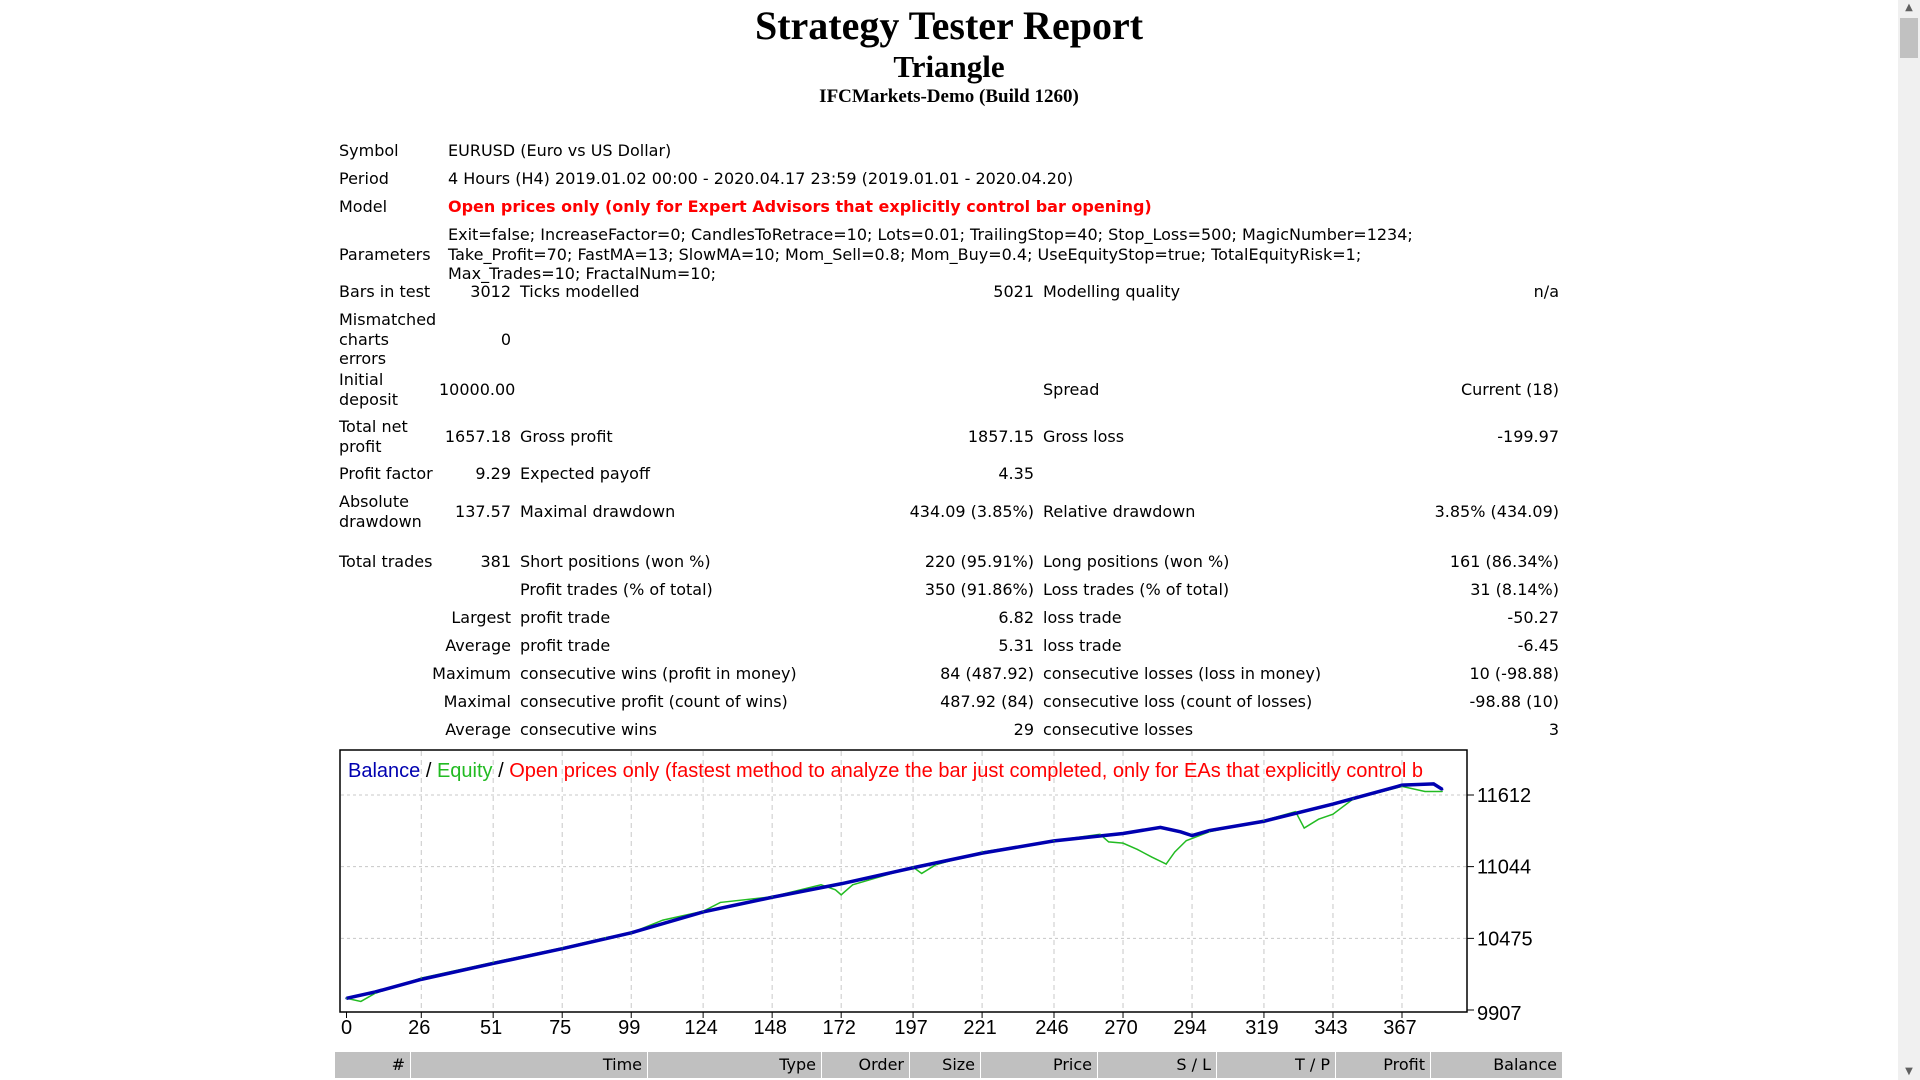 The height and width of the screenshot is (1080, 1920). Describe the element at coordinates (1514, 701) in the screenshot. I see `value: -98.88 (10)` at that location.